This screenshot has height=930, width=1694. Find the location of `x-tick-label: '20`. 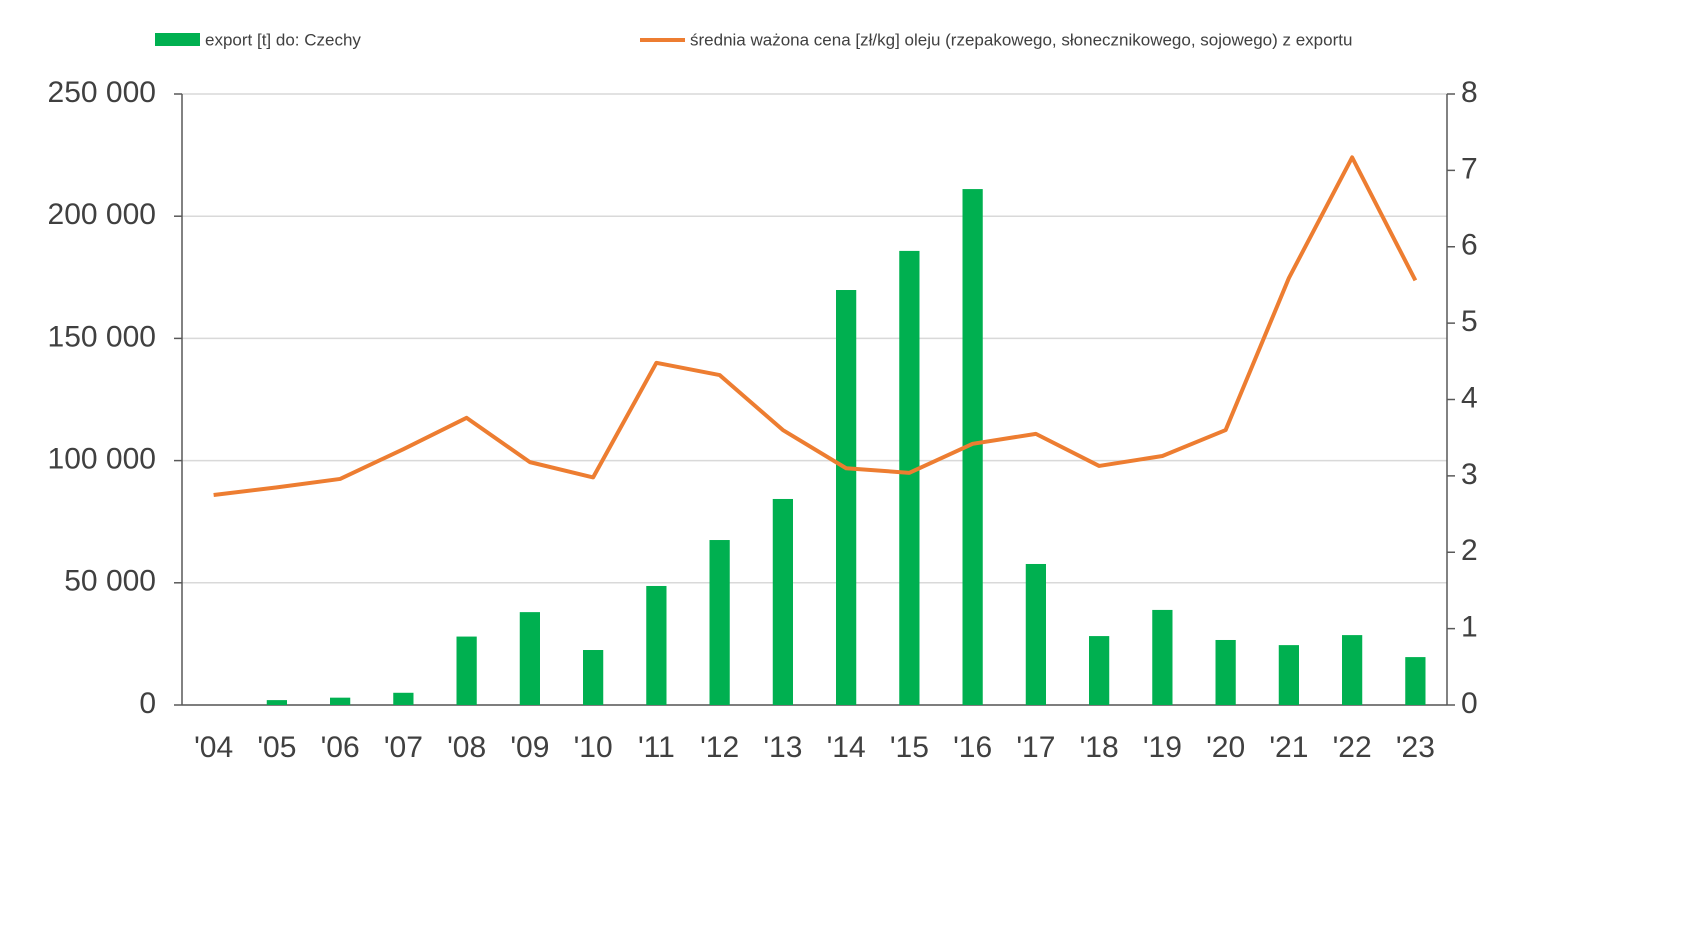

x-tick-label: '20 is located at coordinates (1225, 747).